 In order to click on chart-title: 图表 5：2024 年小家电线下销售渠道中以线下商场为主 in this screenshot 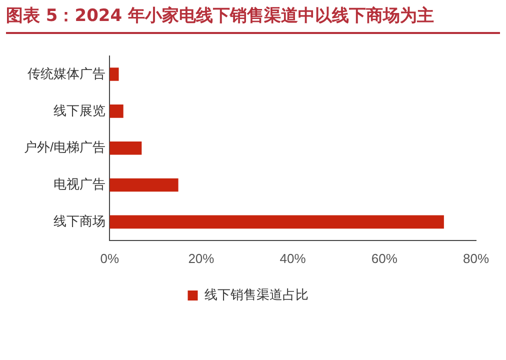, I will do `click(253, 19)`.